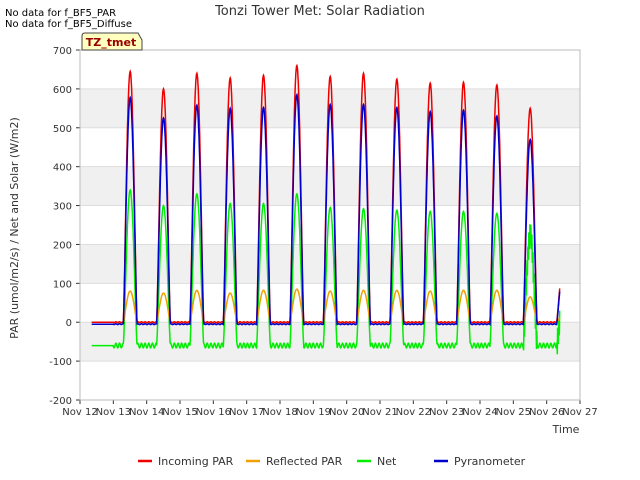 This screenshot has height=480, width=640. Describe the element at coordinates (62, 90) in the screenshot. I see `y-tick-label: 600` at that location.